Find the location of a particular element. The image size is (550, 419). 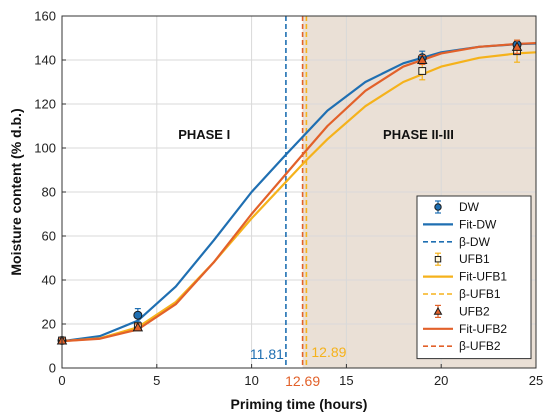

y-tick-label: 40 is located at coordinates (49, 280).